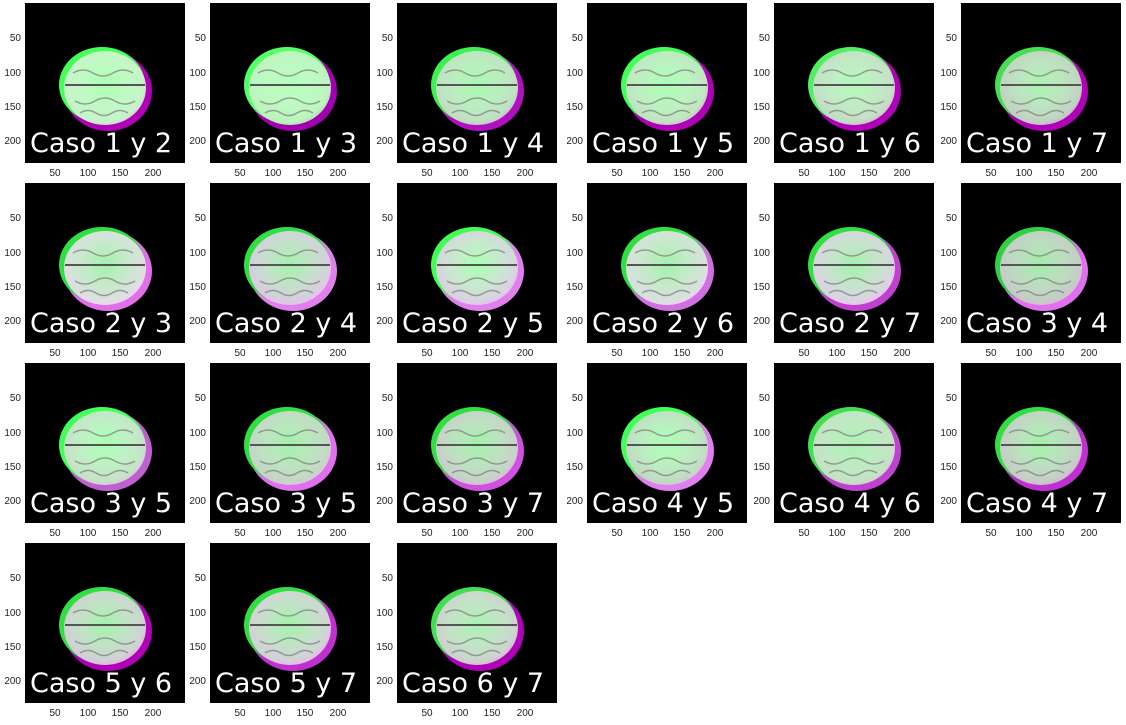 The image size is (1126, 725). Describe the element at coordinates (1041, 263) in the screenshot. I see `overlay-image: Caso 3 y 4` at that location.